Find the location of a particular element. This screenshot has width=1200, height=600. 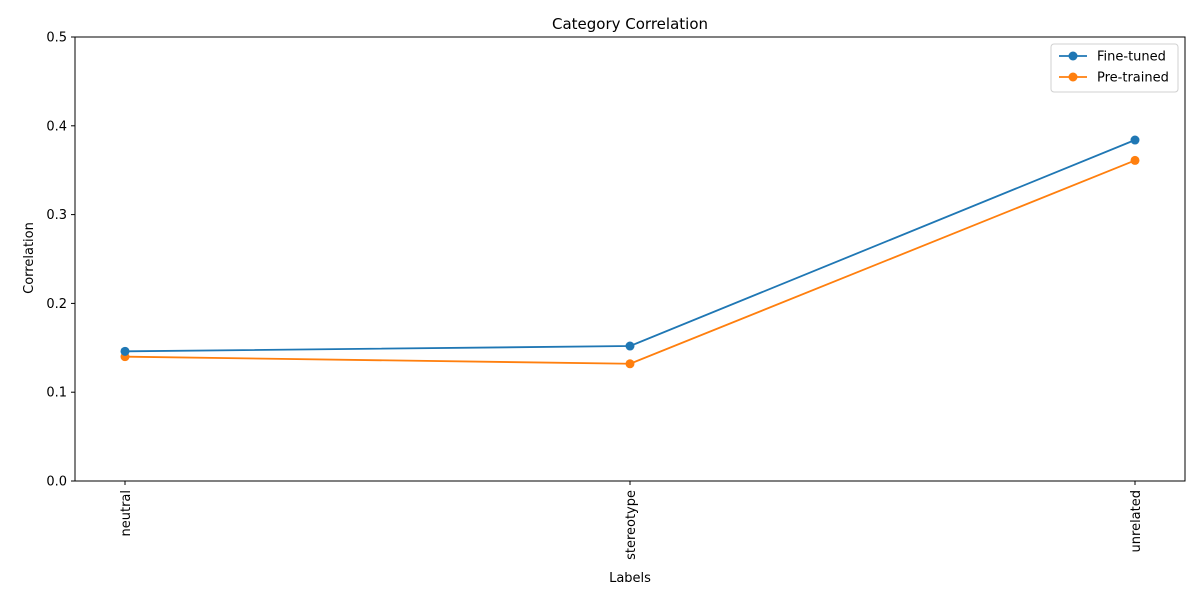

legend-marker-fine-tuned is located at coordinates (1073, 56).